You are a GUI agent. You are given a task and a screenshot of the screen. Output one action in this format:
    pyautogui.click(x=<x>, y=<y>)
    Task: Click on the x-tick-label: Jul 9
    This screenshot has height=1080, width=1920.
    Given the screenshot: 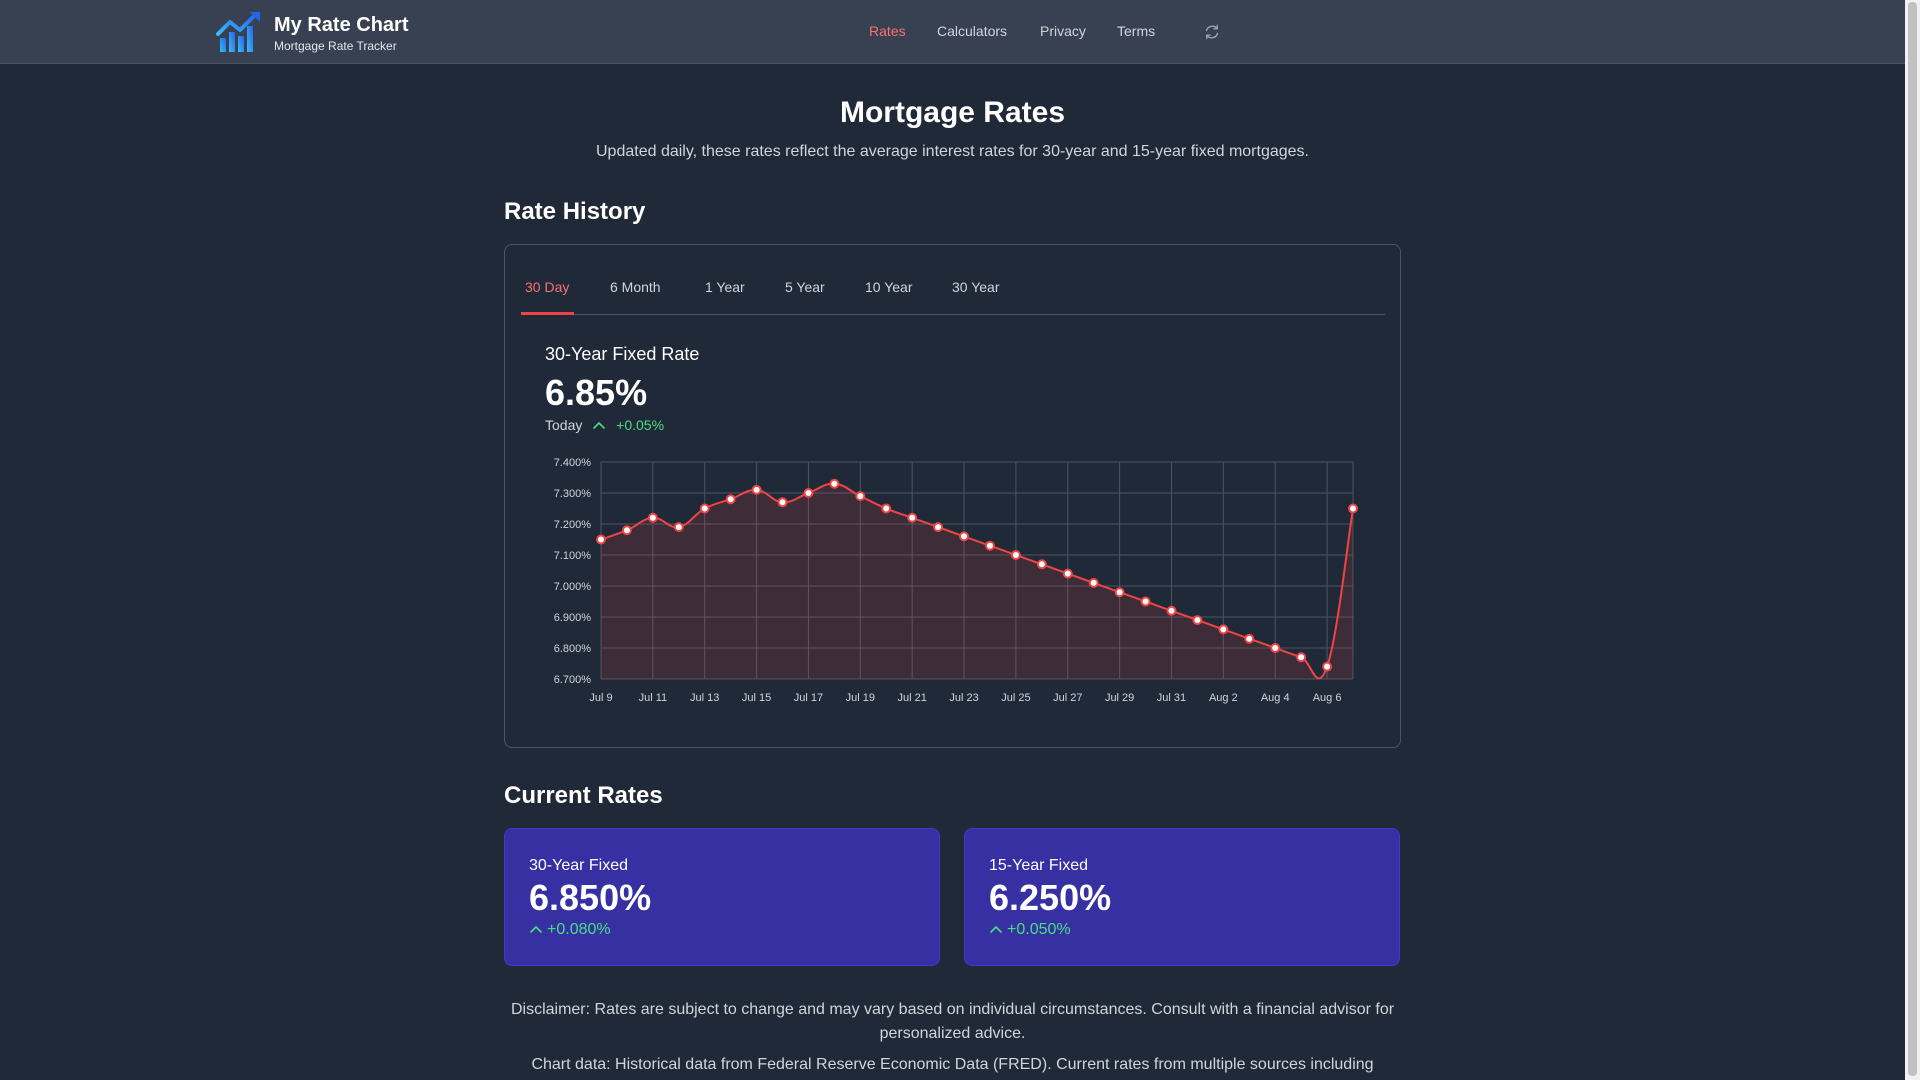 What is the action you would take?
    pyautogui.click(x=600, y=698)
    